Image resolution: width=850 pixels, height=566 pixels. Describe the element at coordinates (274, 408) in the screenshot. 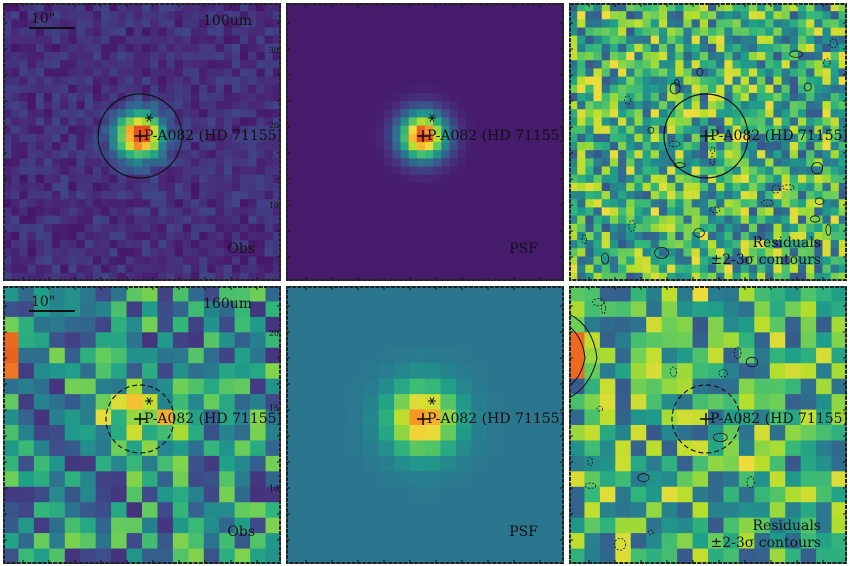

I see `axis-tick-label: 15` at that location.